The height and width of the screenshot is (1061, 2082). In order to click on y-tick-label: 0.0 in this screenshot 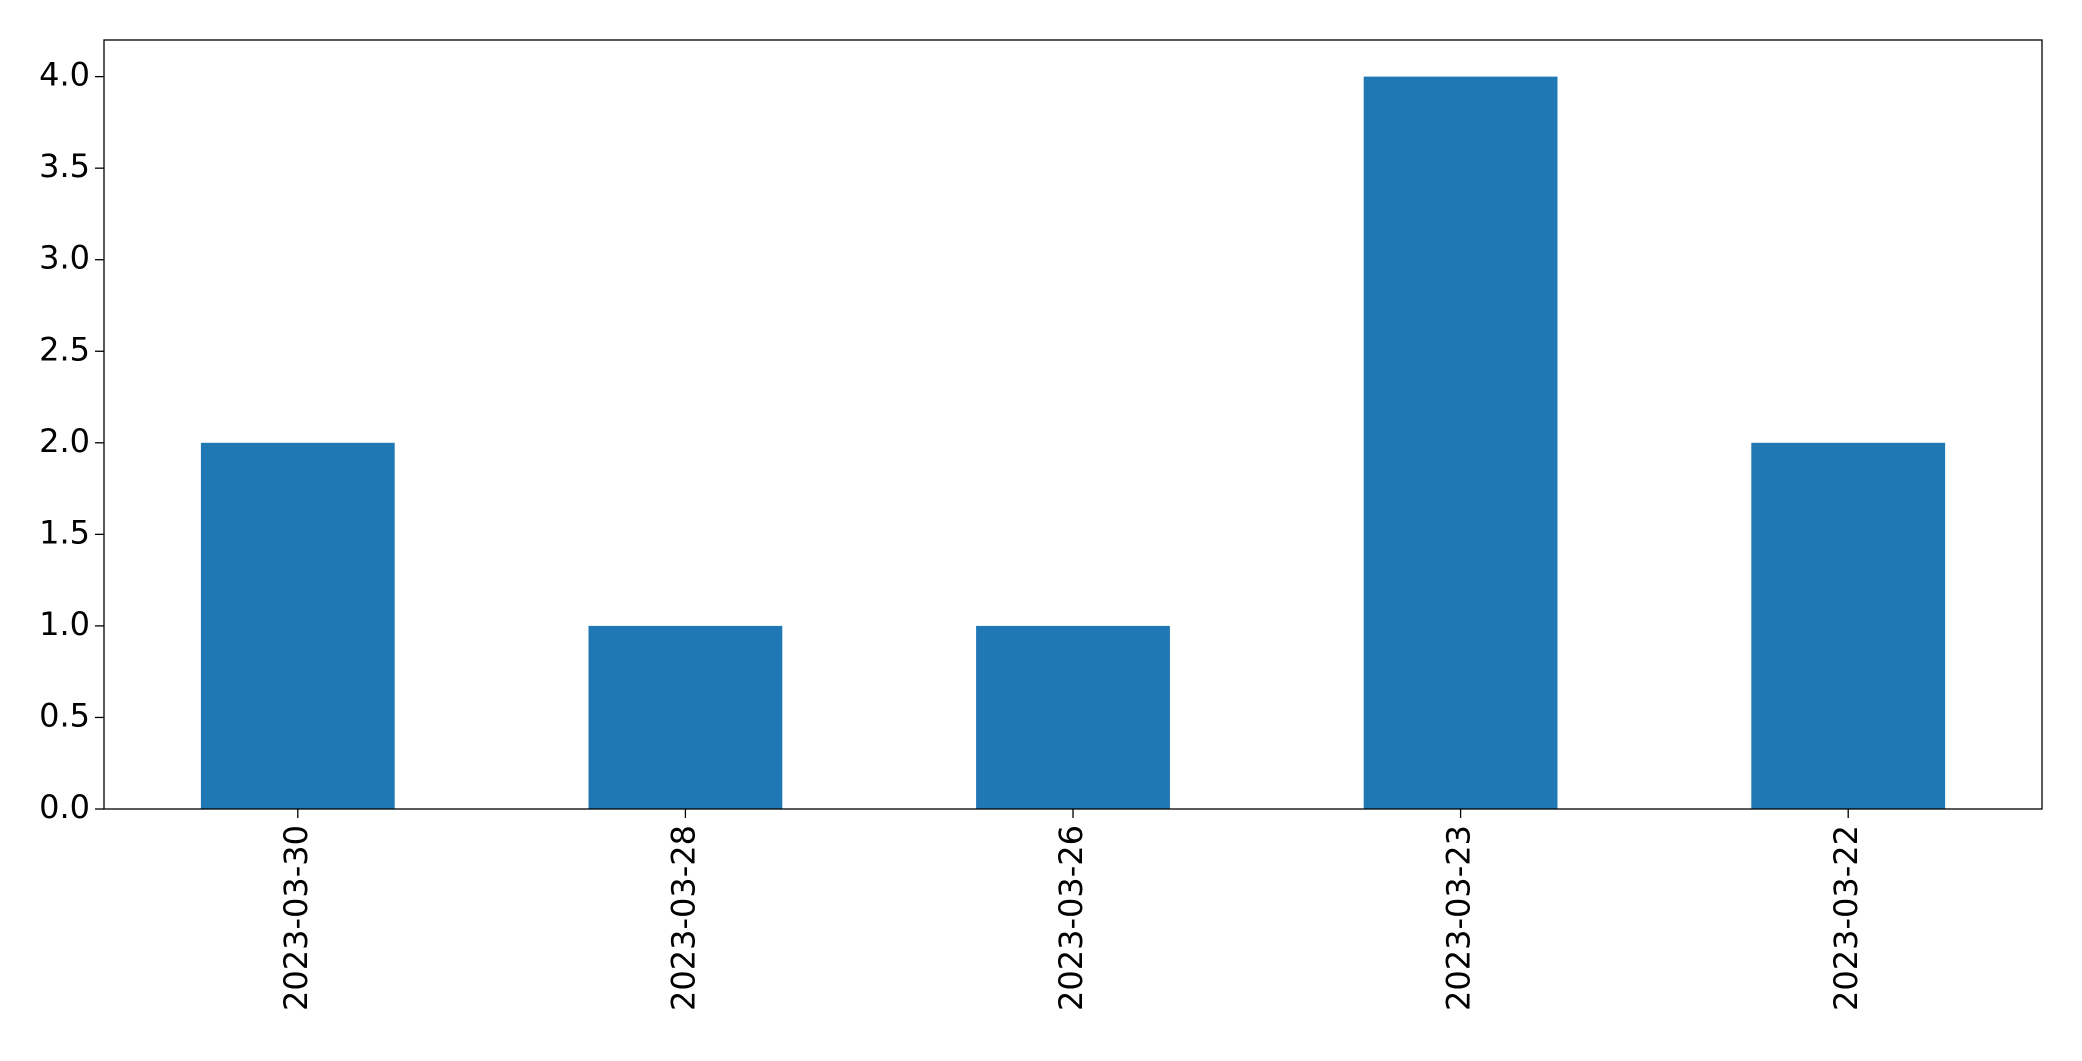, I will do `click(64, 807)`.